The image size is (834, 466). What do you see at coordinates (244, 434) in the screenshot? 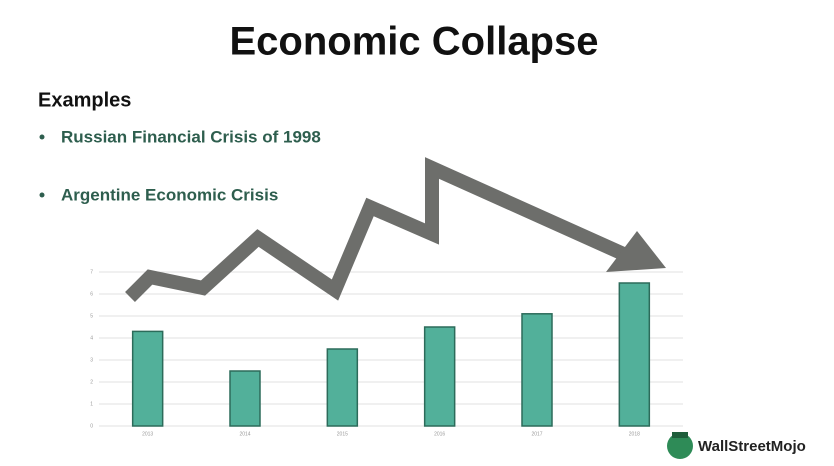
I see `x-tick-label: 2014` at bounding box center [244, 434].